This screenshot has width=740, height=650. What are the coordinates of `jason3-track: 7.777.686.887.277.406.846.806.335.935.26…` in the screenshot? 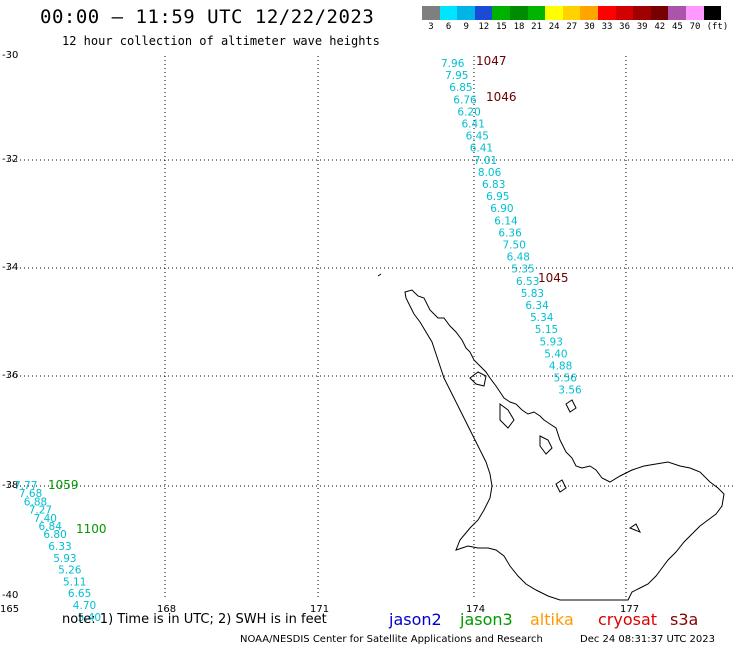 It's located at (60, 551).